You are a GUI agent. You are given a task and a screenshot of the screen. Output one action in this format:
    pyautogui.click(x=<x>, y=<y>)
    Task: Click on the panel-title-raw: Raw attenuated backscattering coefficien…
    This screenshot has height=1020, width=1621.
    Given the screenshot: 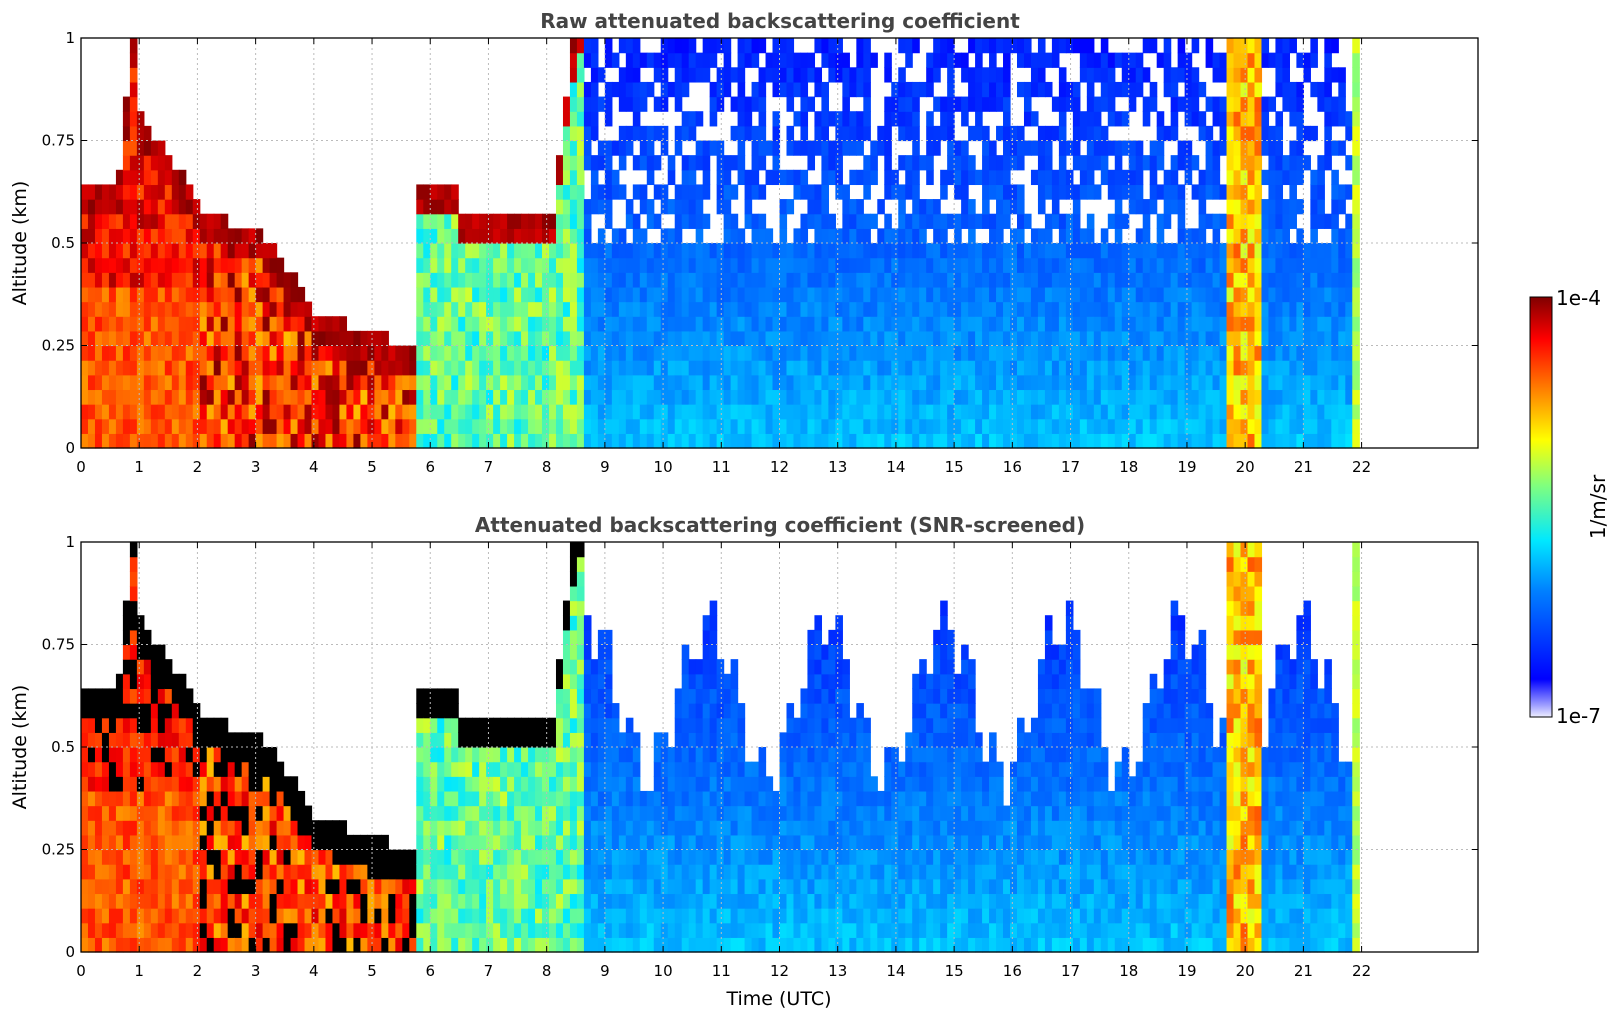 What is the action you would take?
    pyautogui.click(x=780, y=21)
    